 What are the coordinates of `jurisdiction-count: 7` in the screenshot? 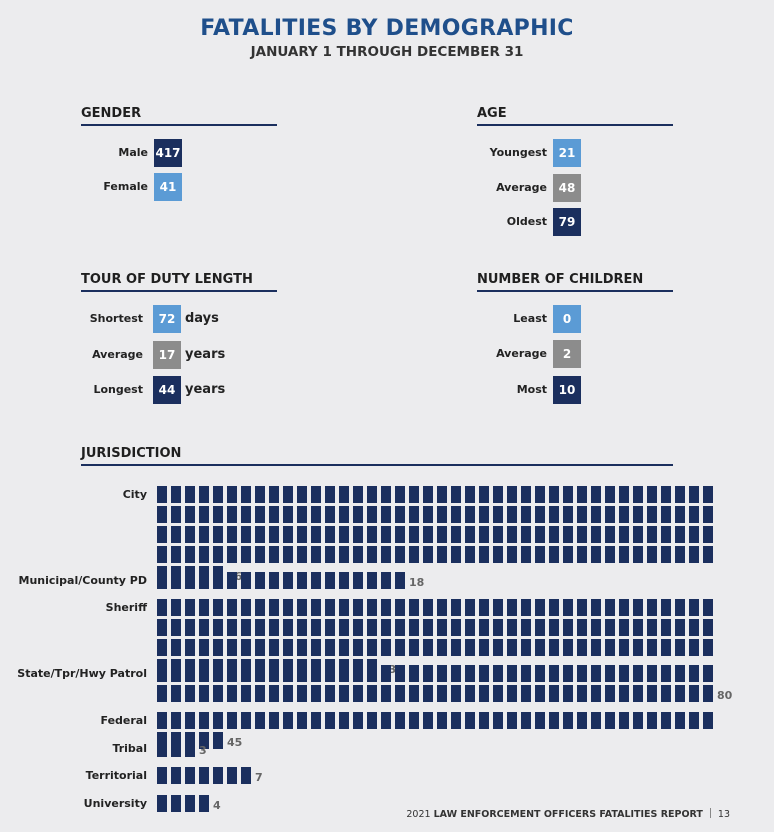 It's located at (259, 777).